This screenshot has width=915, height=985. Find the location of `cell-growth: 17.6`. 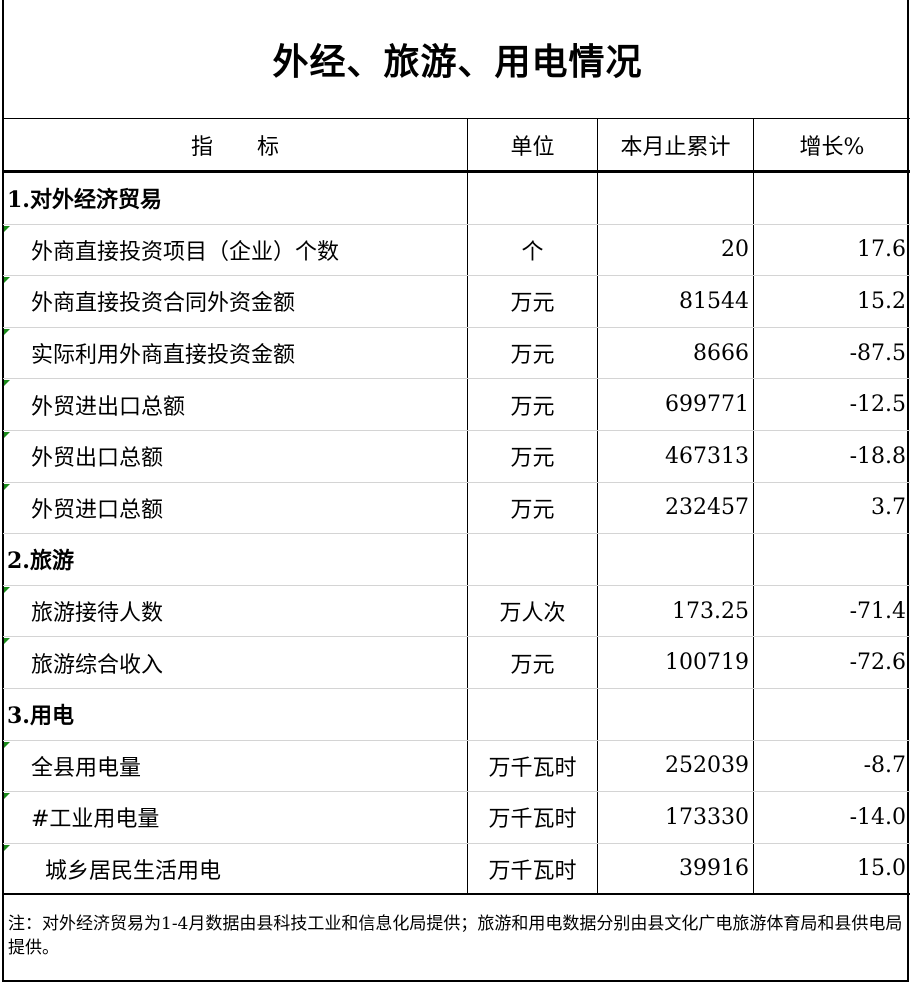

cell-growth: 17.6 is located at coordinates (831, 250).